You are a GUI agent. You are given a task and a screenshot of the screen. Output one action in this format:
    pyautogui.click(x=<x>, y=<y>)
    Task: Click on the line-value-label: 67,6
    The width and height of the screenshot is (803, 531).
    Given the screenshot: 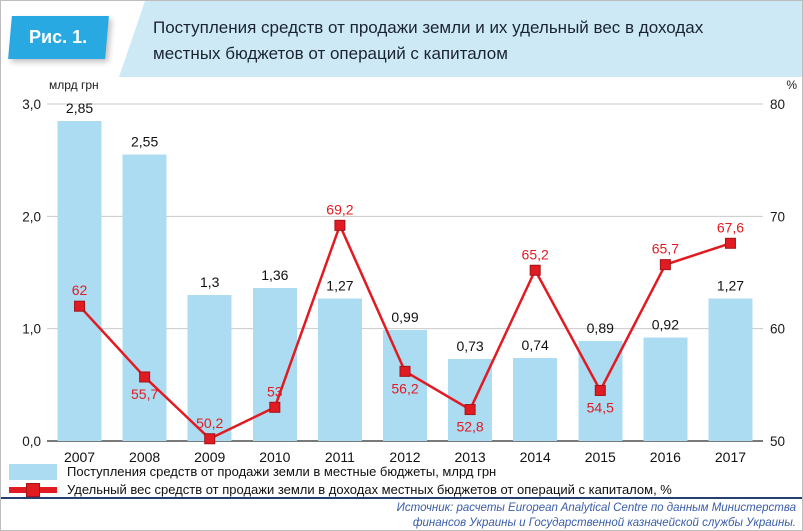 What is the action you would take?
    pyautogui.click(x=730, y=227)
    